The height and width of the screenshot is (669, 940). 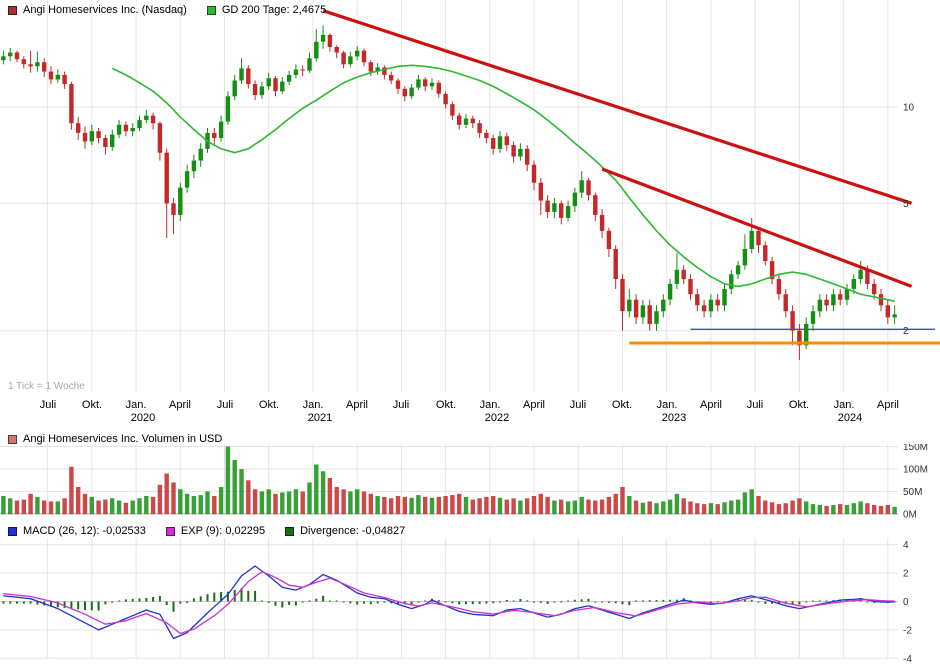 What do you see at coordinates (674, 418) in the screenshot?
I see `x-axis-year-label: 2023` at bounding box center [674, 418].